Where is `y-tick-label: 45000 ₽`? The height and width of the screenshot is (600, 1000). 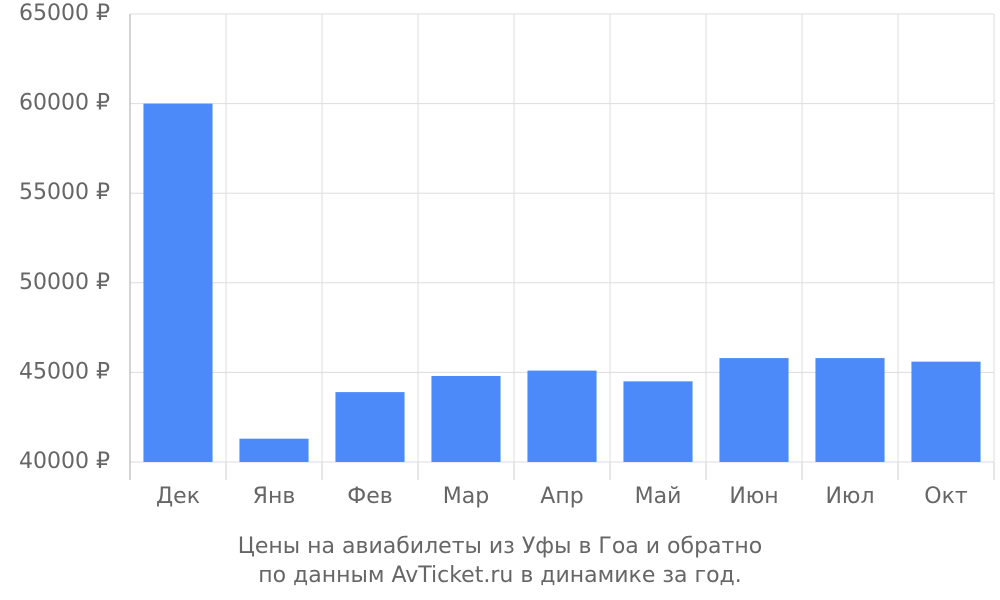
y-tick-label: 45000 ₽ is located at coordinates (64, 371).